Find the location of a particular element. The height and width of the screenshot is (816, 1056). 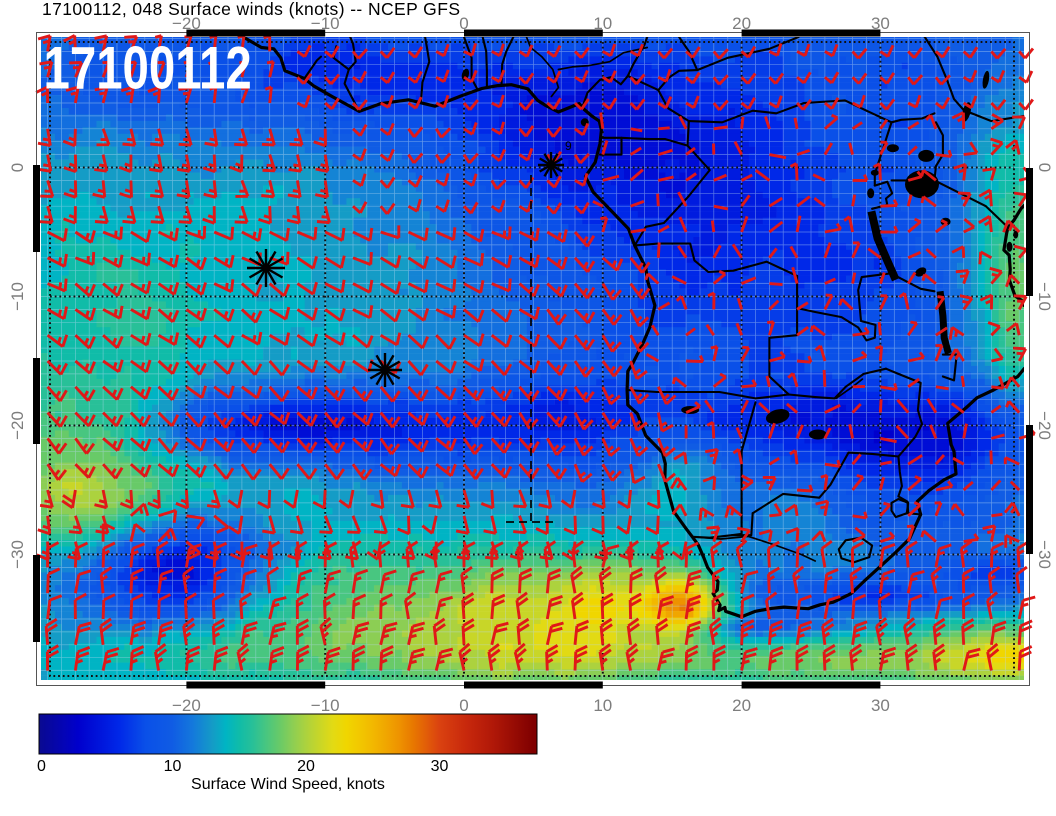

svg-text: Surface Wind Speed, knots is located at coordinates (288, 784).